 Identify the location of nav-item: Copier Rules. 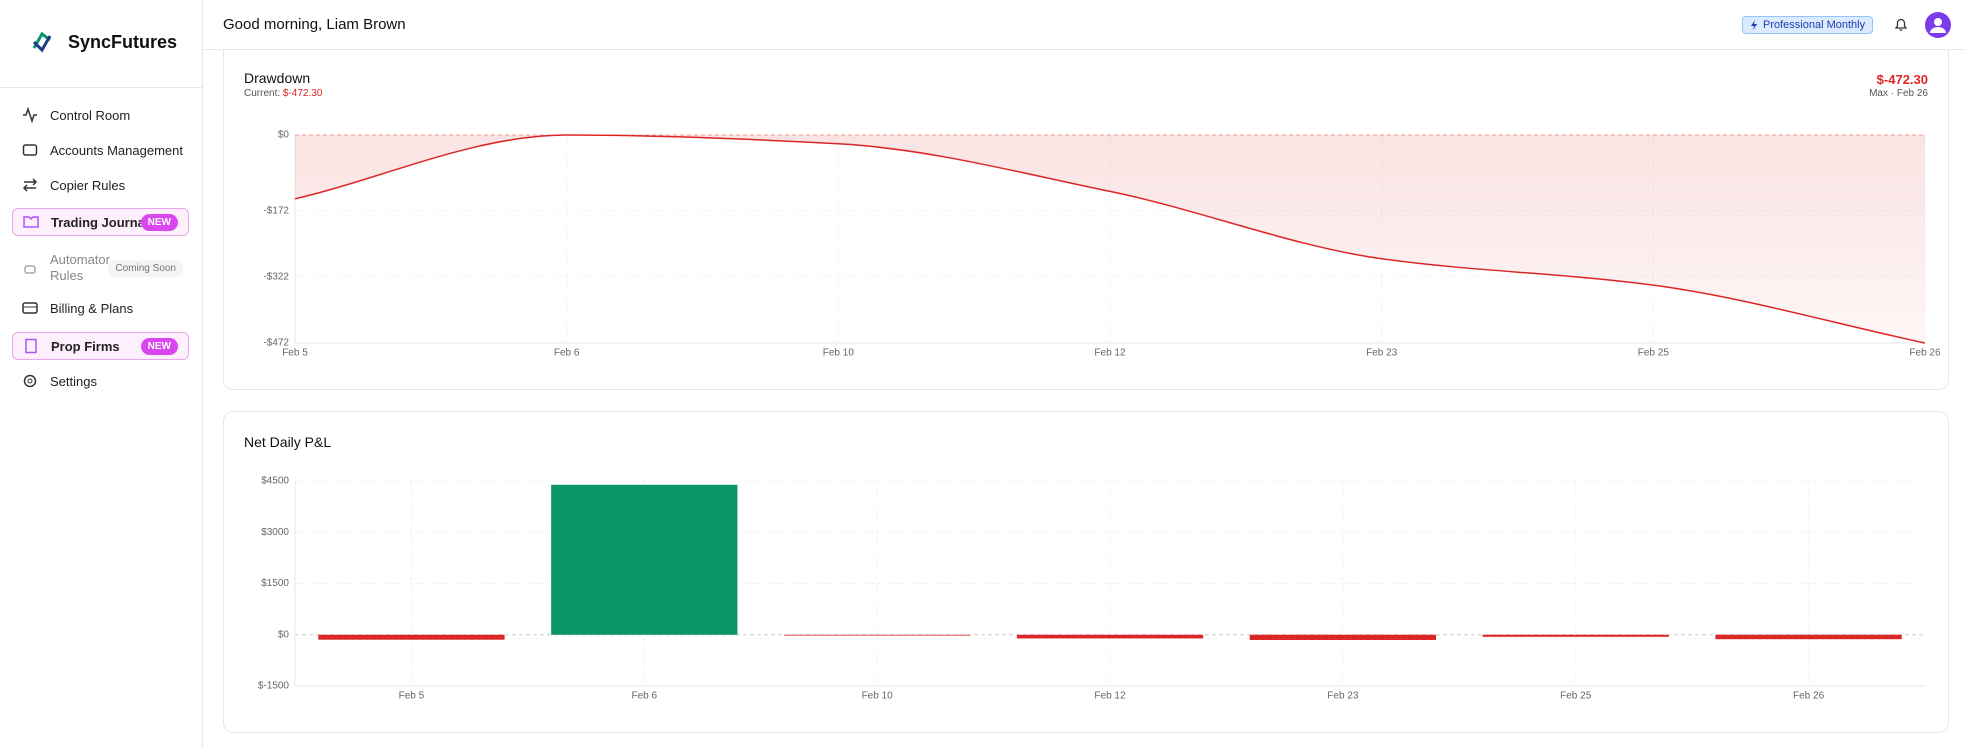
(100, 185).